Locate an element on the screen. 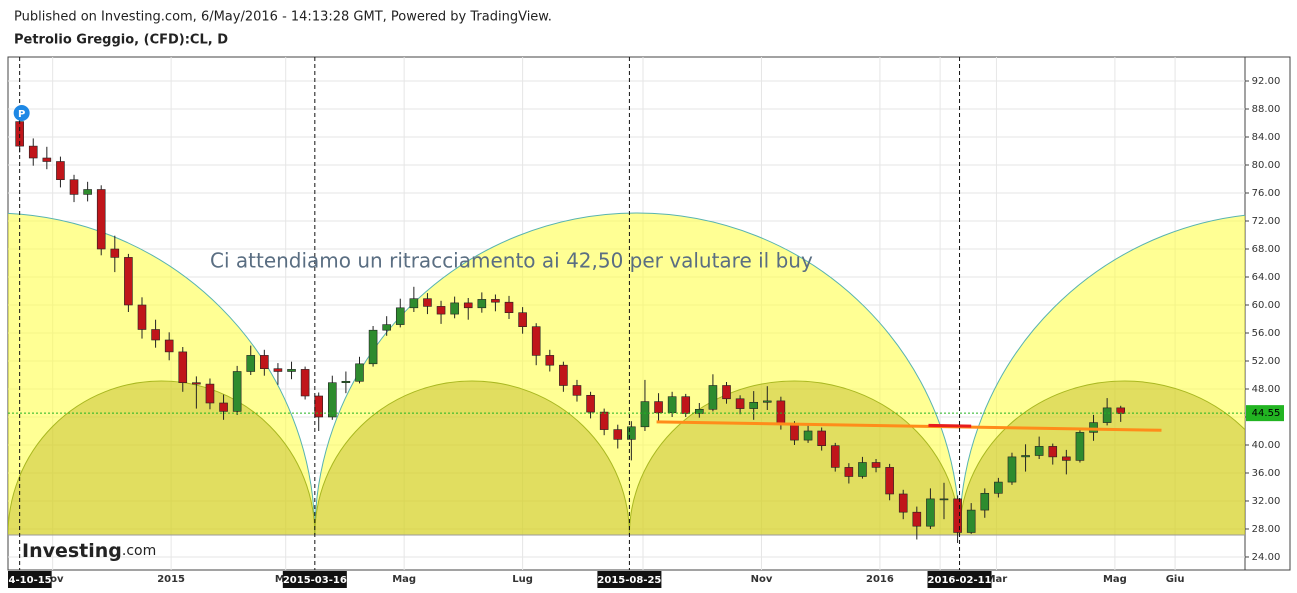 This screenshot has height=593, width=1297. logo-main: Investing is located at coordinates (72, 551).